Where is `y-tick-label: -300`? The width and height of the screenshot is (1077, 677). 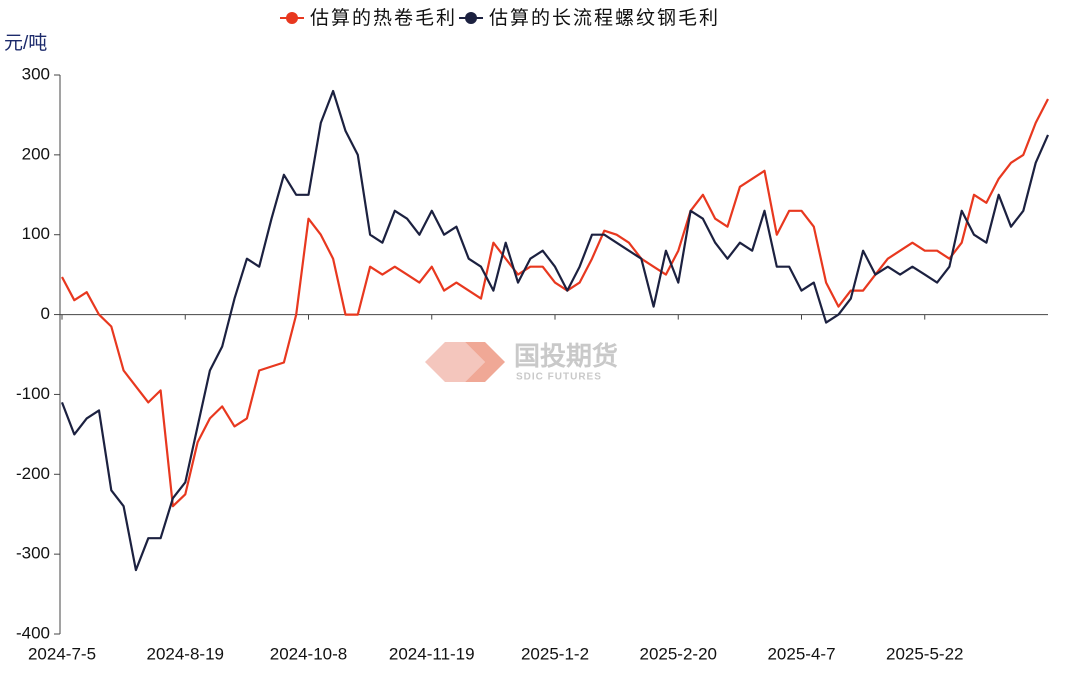
y-tick-label: -300 is located at coordinates (33, 553).